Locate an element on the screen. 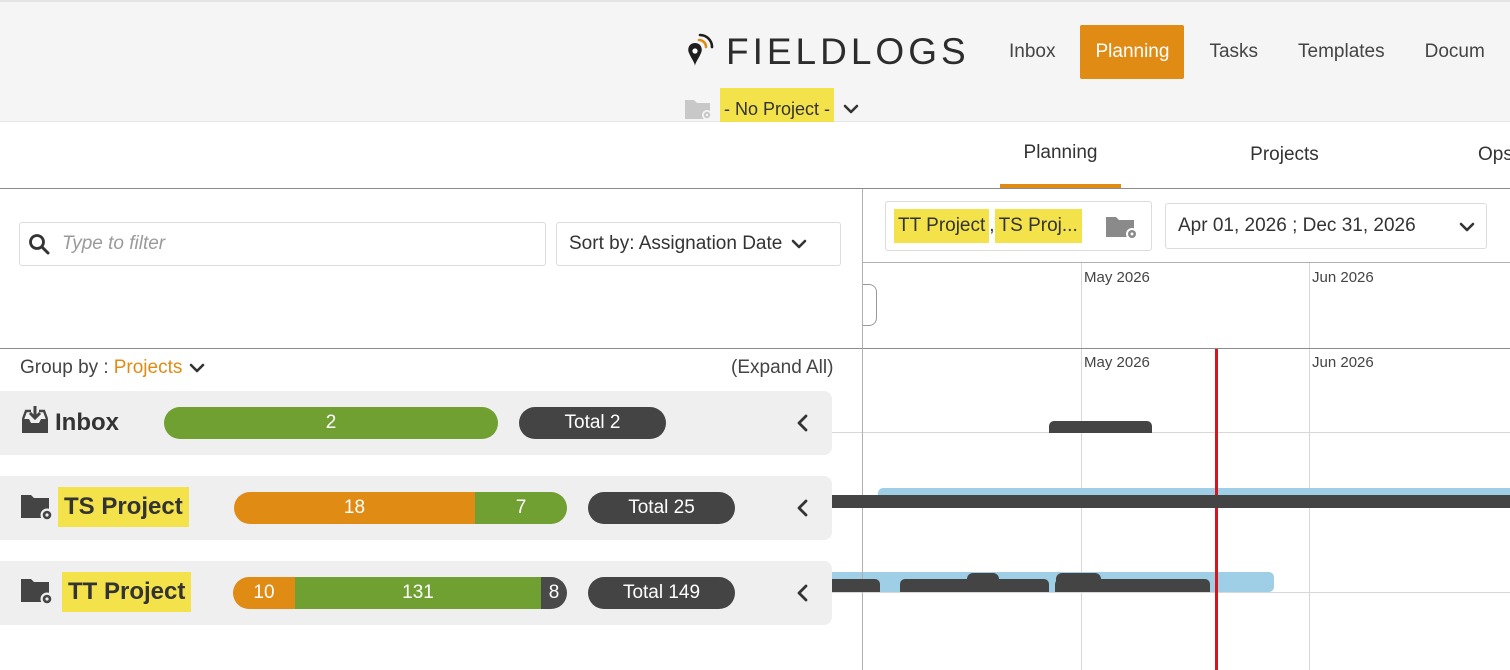  group-by-value: Projects is located at coordinates (148, 367).